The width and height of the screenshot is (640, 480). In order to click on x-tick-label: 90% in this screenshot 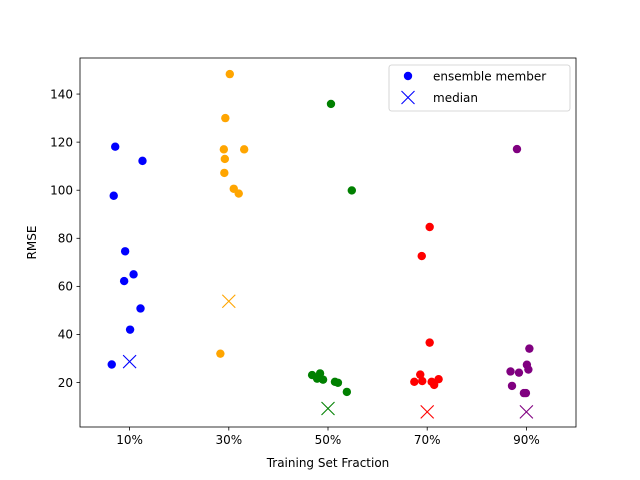, I will do `click(526, 440)`.